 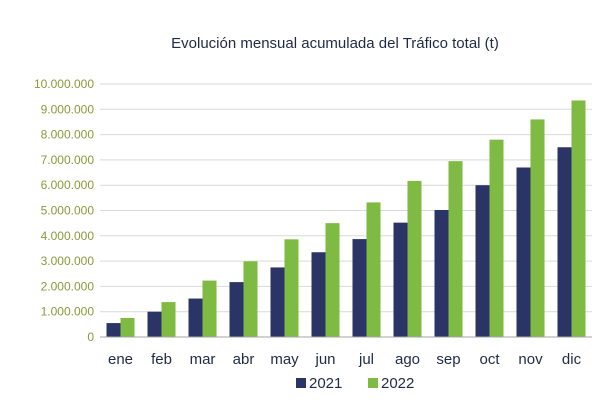 I want to click on bar-2022-oct, so click(x=496, y=238).